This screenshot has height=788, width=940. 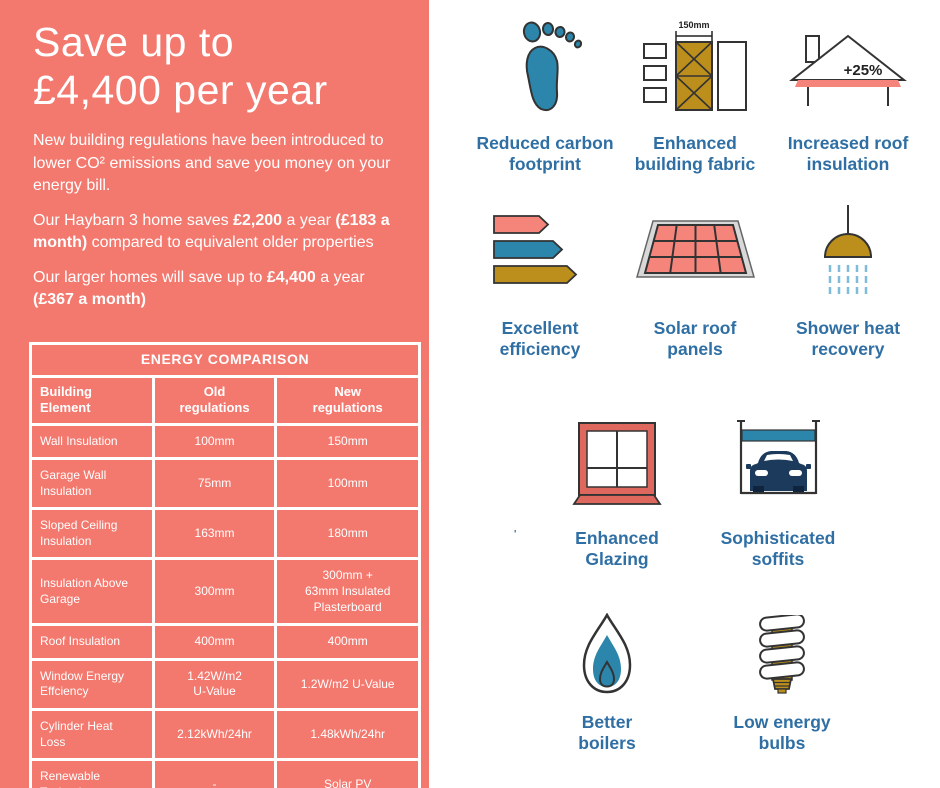 What do you see at coordinates (782, 732) in the screenshot?
I see `feature-label: Low energy bulbs` at bounding box center [782, 732].